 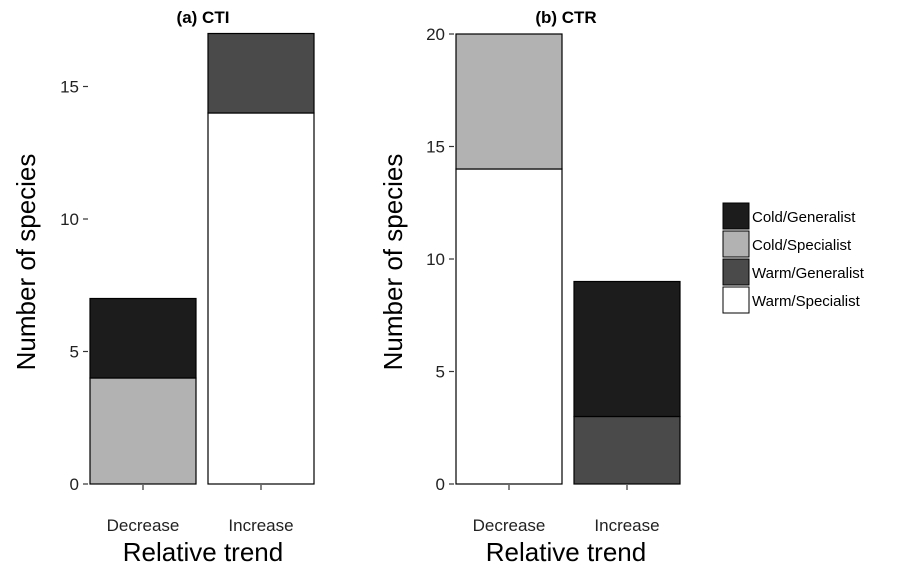 I want to click on legend-label-warm-specialist: Warm/Specialist, so click(x=806, y=301).